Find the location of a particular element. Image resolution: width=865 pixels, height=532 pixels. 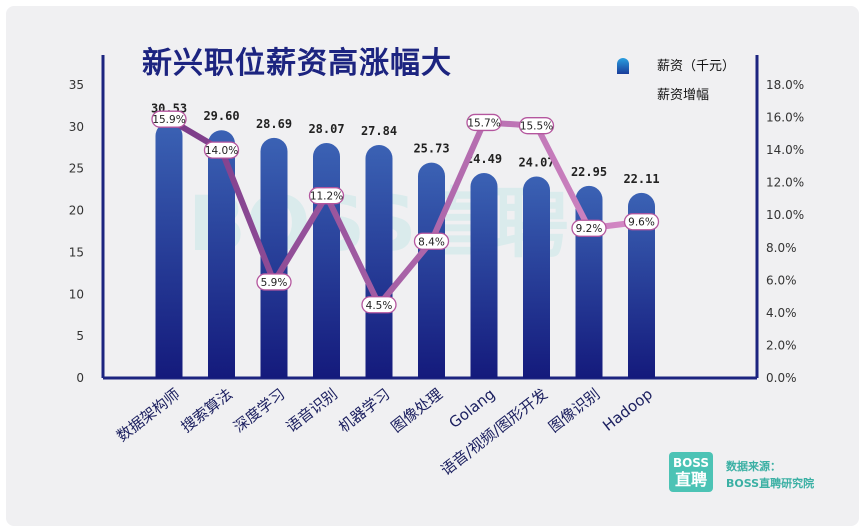

data-source: 数据来源： BOSS直聘研究院 is located at coordinates (770, 475).